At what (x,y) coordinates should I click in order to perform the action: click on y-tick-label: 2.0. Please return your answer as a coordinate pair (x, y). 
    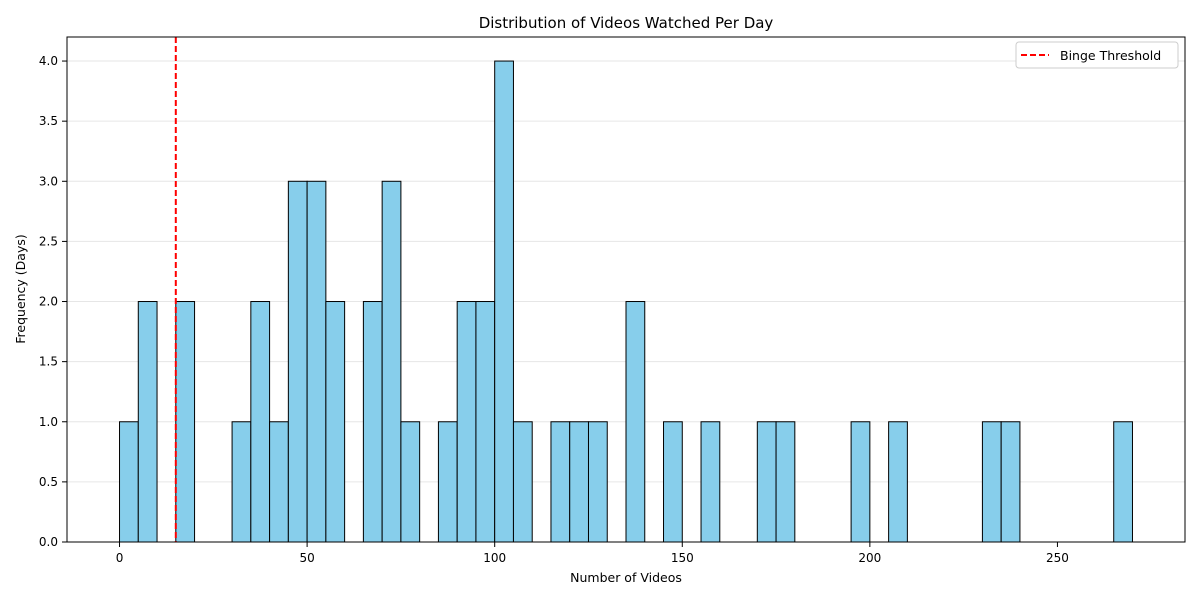
    Looking at the image, I should click on (48, 302).